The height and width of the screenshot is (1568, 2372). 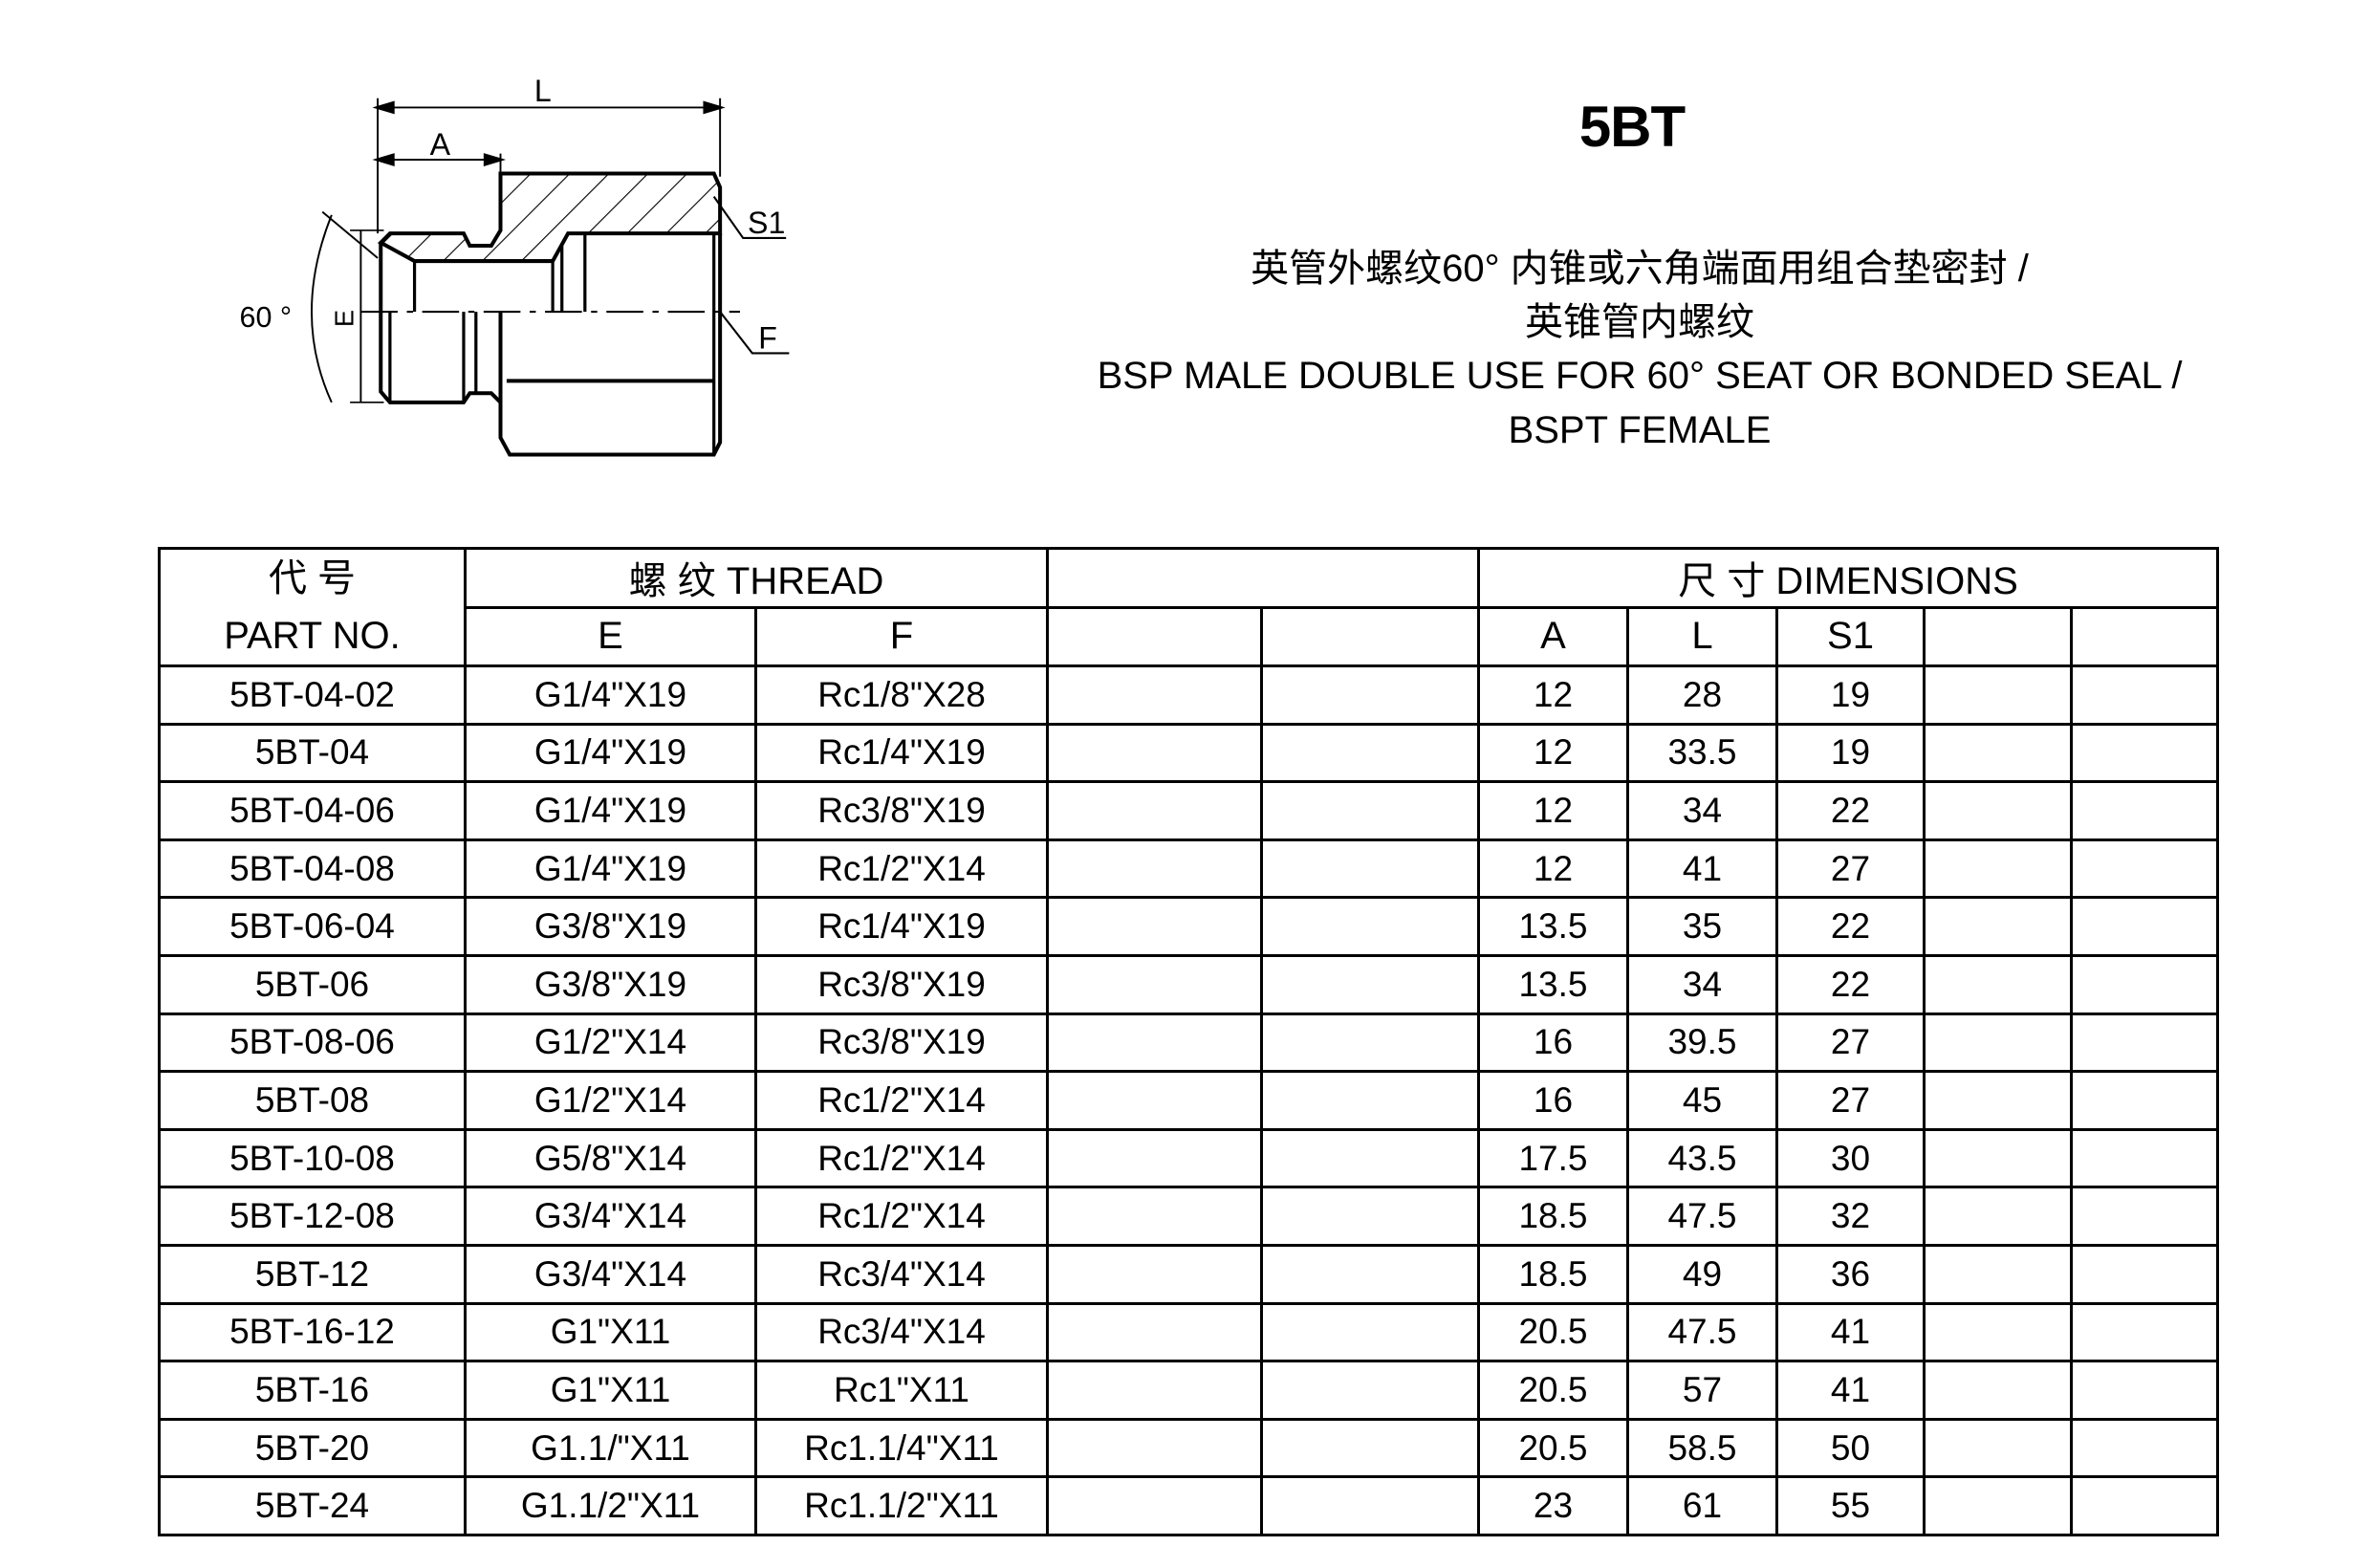 What do you see at coordinates (1188, 1274) in the screenshot?
I see `table-row: 5BT-12 G3/4"X14 Rc3/4"X14 18.5 49 36` at bounding box center [1188, 1274].